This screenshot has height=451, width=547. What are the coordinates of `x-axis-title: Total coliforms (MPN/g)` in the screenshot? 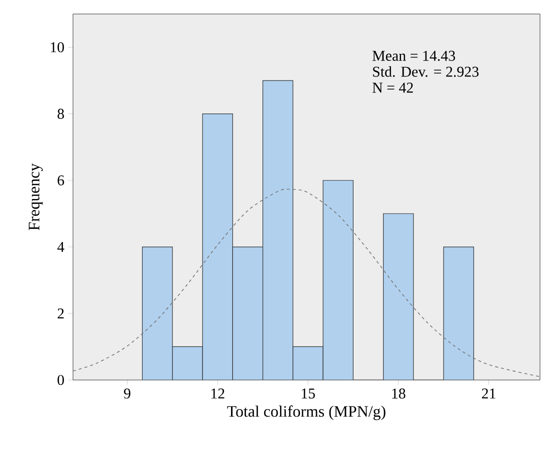 It's located at (306, 412).